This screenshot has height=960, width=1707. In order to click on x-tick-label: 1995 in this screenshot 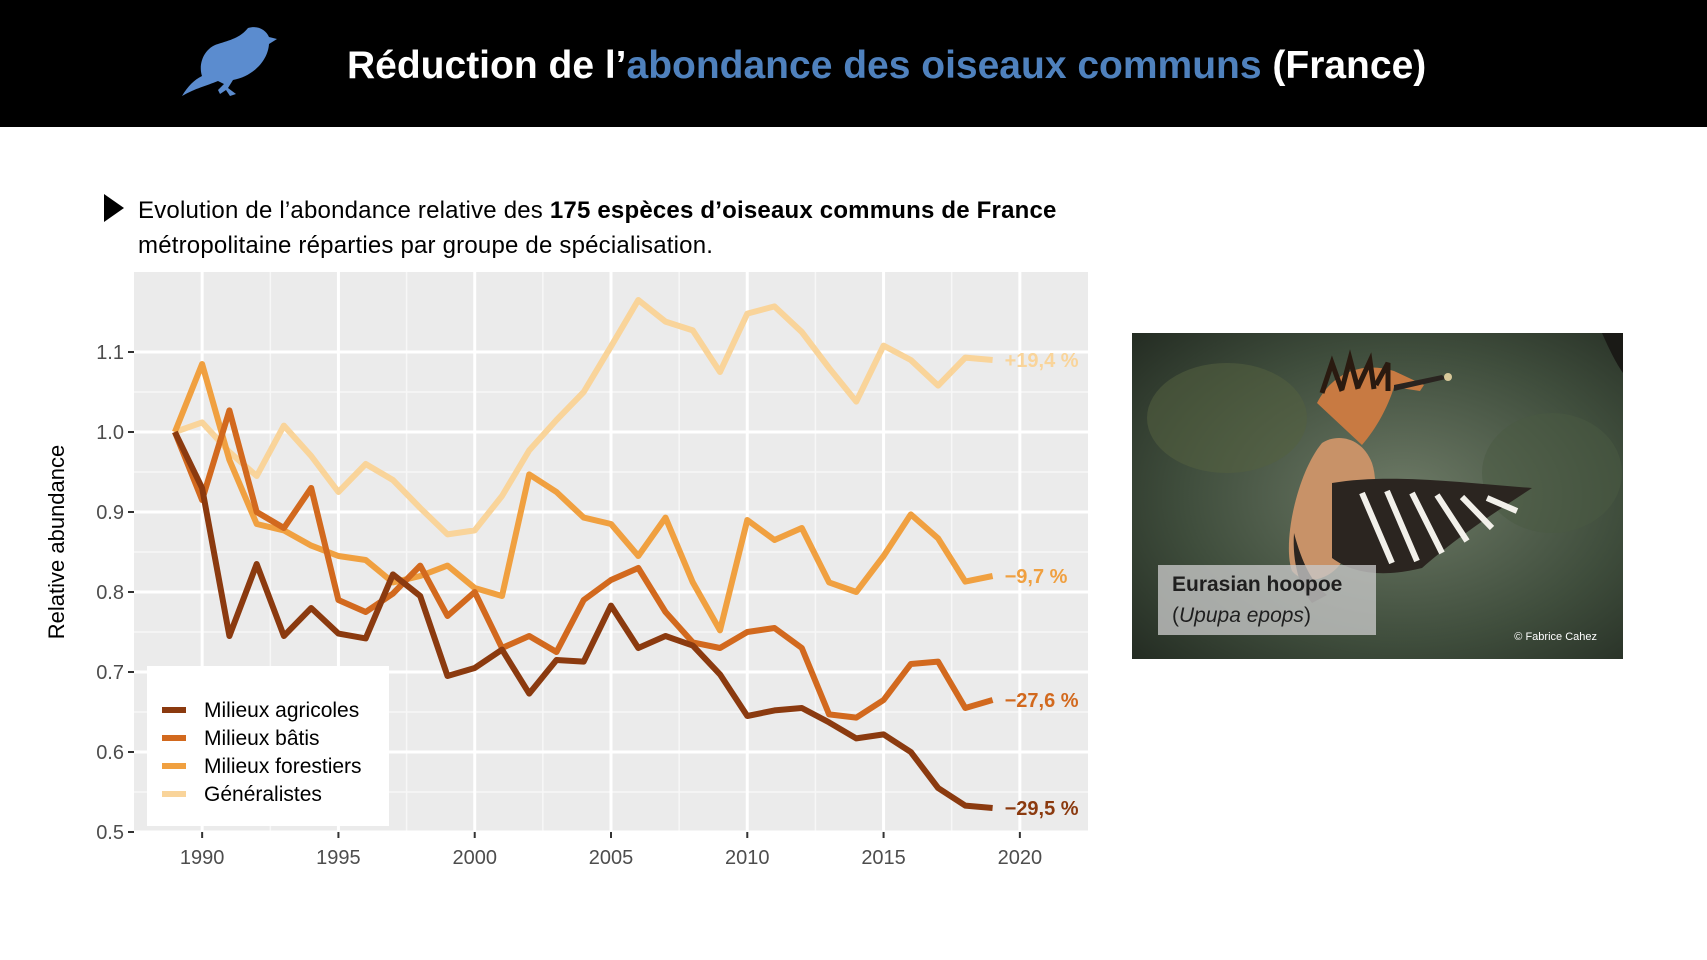, I will do `click(338, 858)`.